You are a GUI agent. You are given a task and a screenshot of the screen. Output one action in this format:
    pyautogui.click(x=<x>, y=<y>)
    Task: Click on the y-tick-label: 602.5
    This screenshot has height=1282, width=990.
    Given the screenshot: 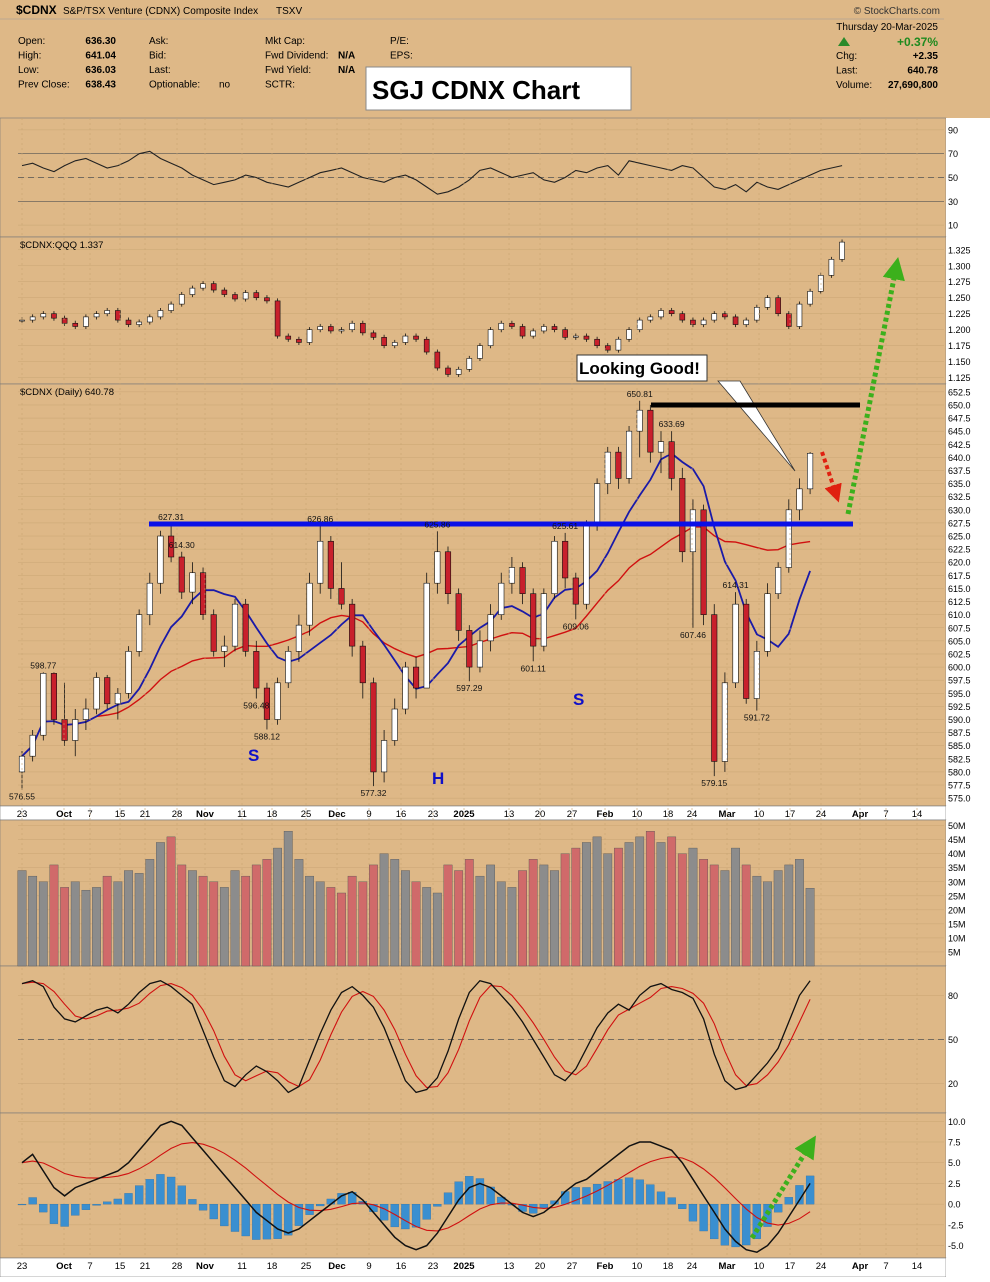 What is the action you would take?
    pyautogui.click(x=959, y=654)
    